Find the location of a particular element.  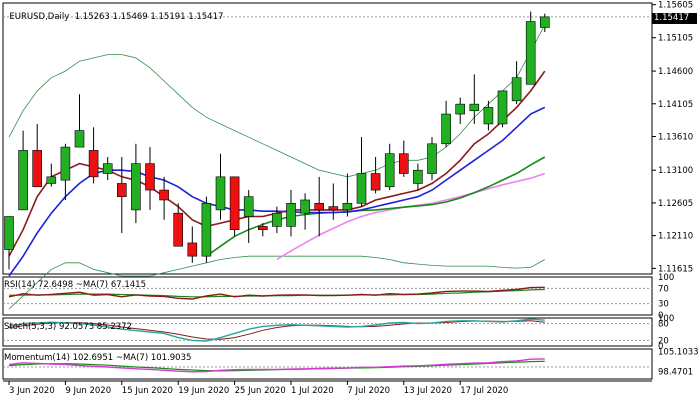

time-tick-label: 3 Jun 2020 is located at coordinates (32, 391).